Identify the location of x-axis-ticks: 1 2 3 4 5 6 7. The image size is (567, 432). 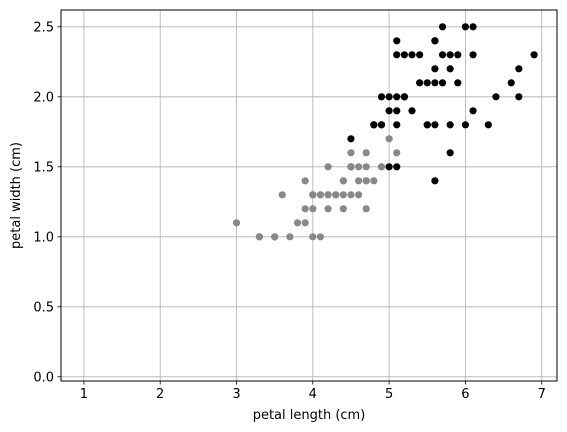
(313, 391).